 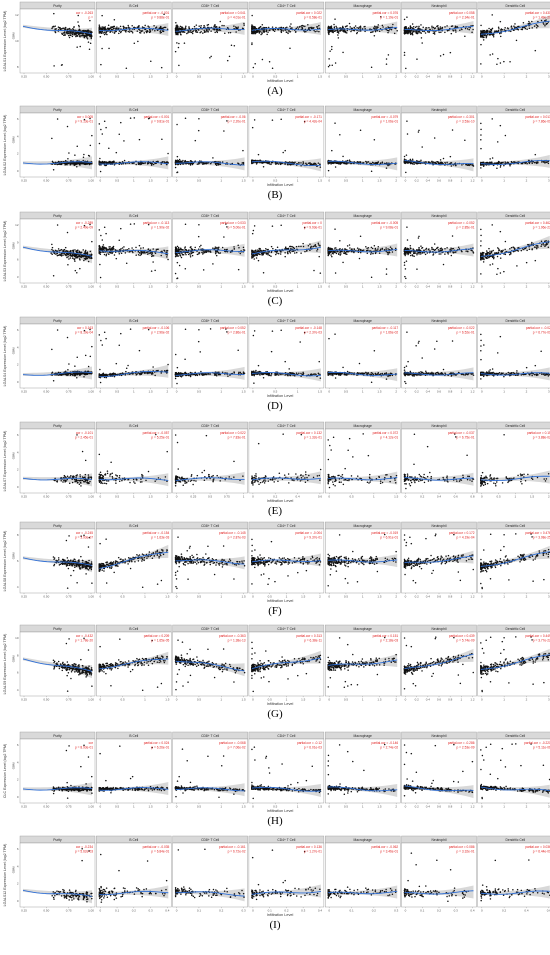 What do you see at coordinates (439, 41) in the screenshot?
I see `panel-frame` at bounding box center [439, 41].